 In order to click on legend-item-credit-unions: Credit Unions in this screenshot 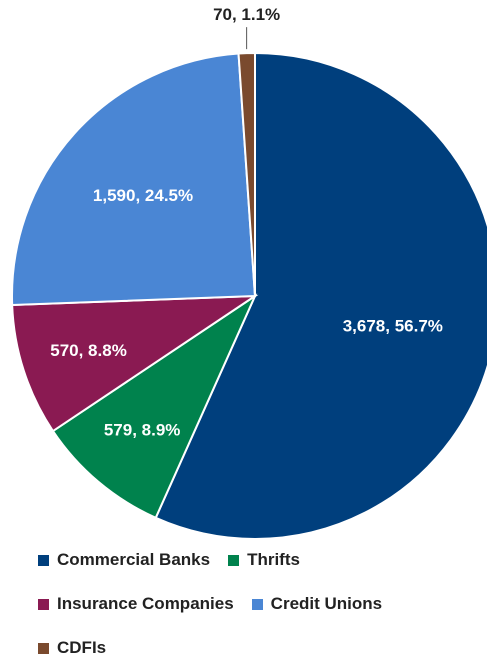, I will do `click(317, 604)`.